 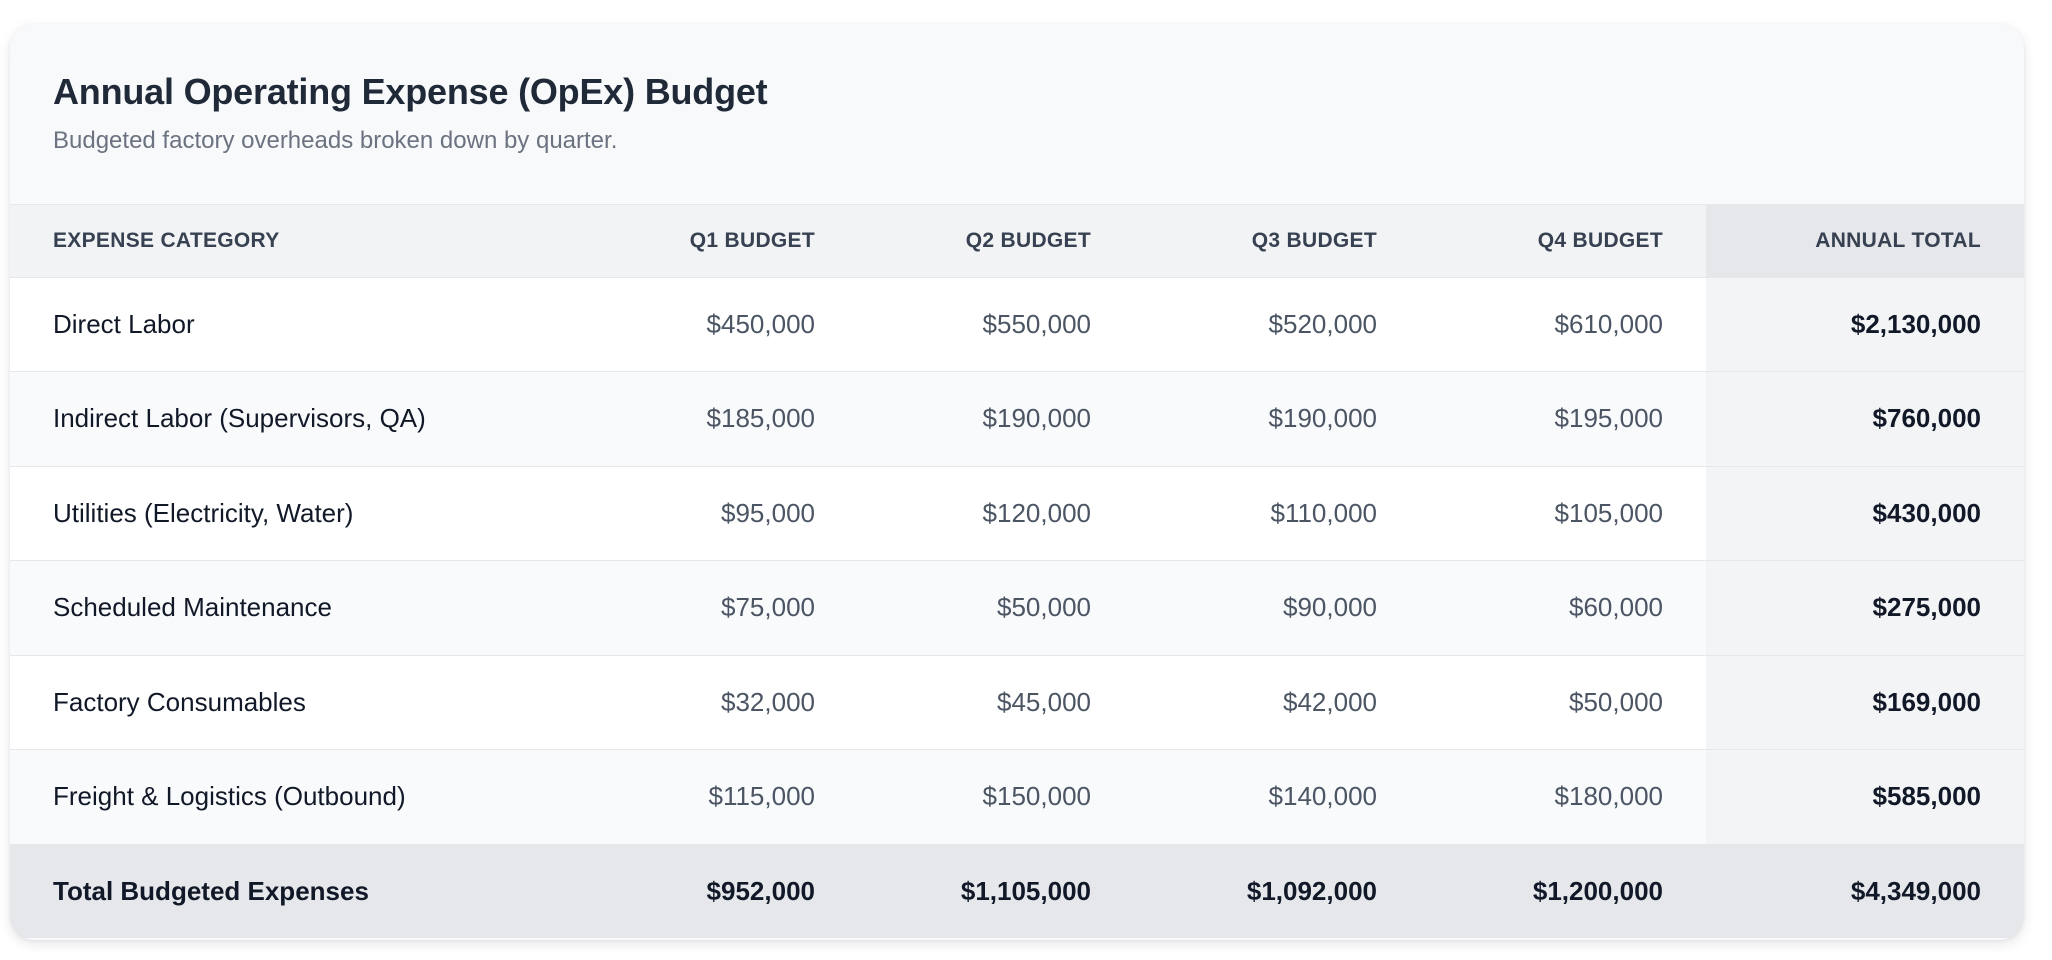 What do you see at coordinates (302, 797) in the screenshot?
I see `row-category: Freight & Logistics (Outbound)` at bounding box center [302, 797].